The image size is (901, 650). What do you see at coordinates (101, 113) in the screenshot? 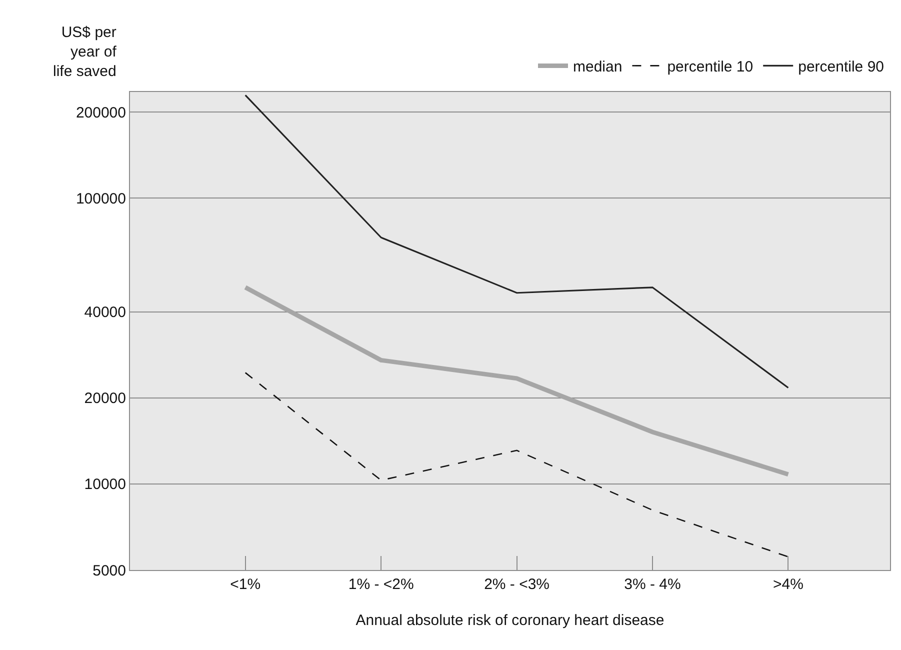
I see `y-tick-label: 200000` at bounding box center [101, 113].